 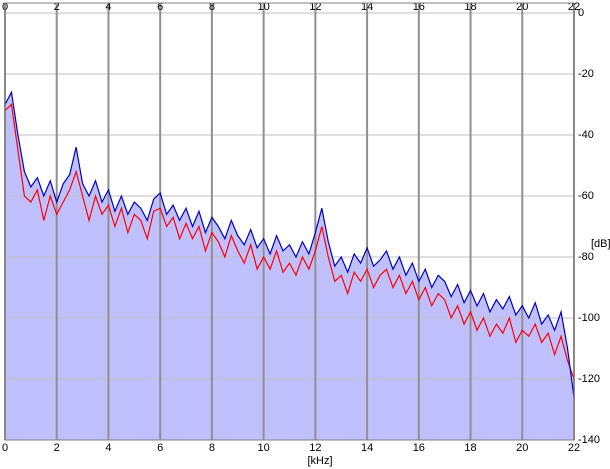 What do you see at coordinates (586, 196) in the screenshot?
I see `y-tick-label: -60` at bounding box center [586, 196].